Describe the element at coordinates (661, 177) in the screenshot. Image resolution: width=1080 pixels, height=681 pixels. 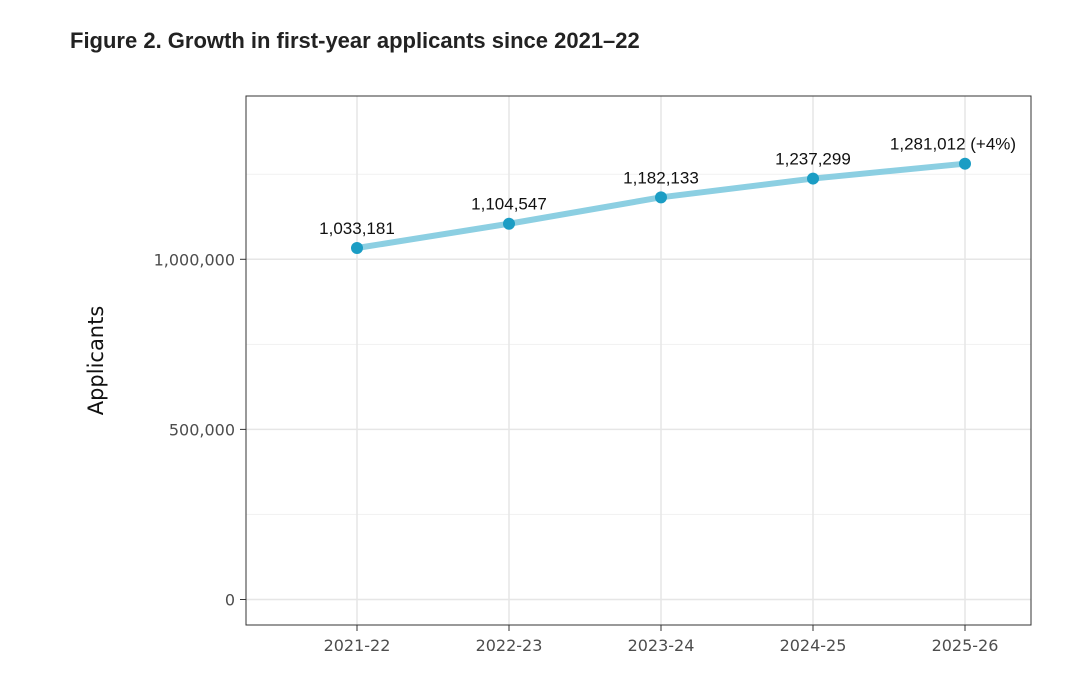
I see `data-label: 1,182,133` at that location.